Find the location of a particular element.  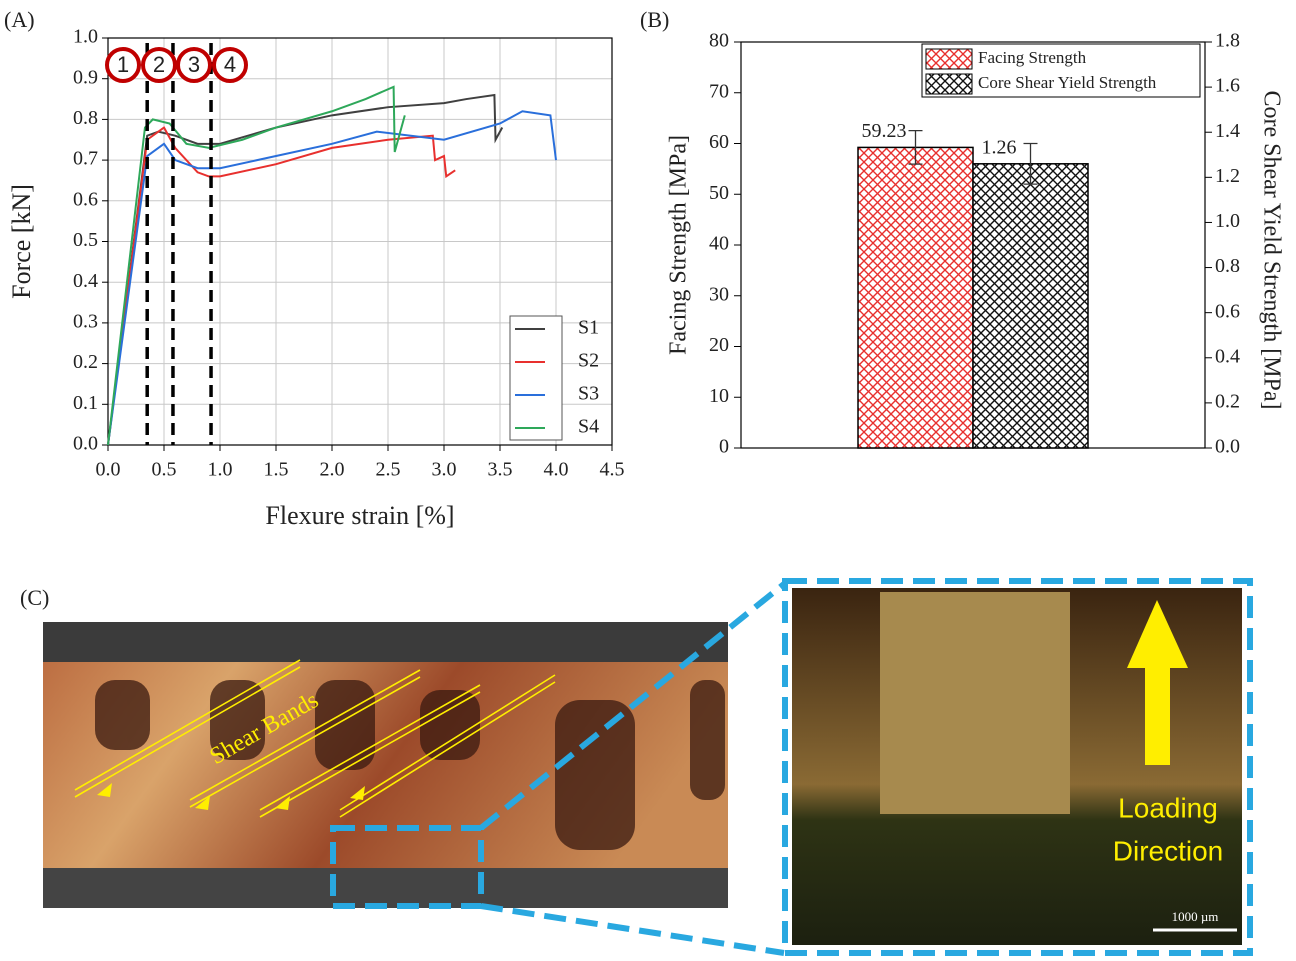

y-tick-label: 1.0 is located at coordinates (85, 37).